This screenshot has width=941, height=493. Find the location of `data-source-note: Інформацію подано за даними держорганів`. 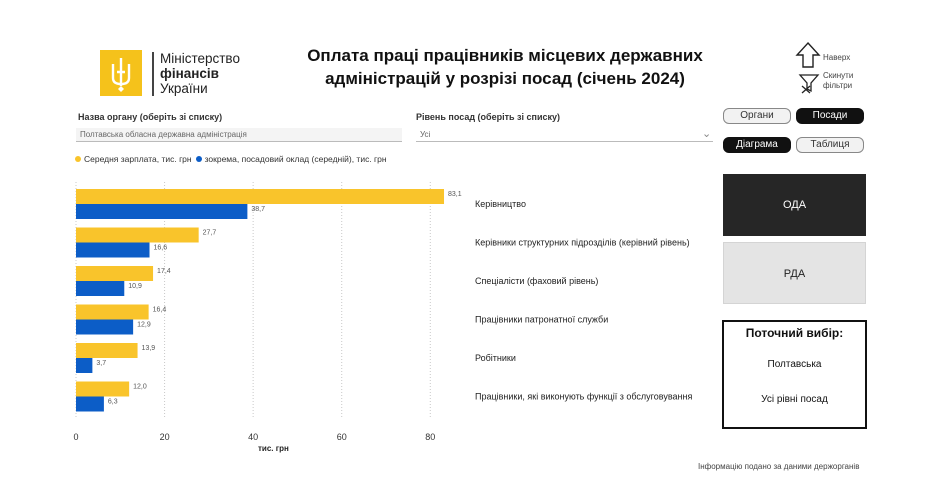

data-source-note: Інформацію подано за даними держорганів is located at coordinates (779, 466).